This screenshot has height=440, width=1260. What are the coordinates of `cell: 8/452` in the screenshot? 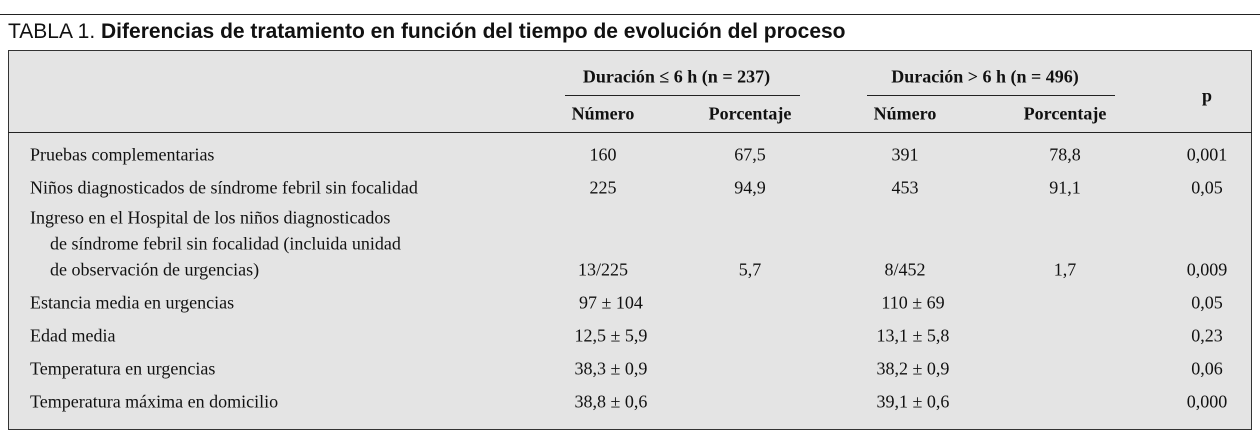 It's located at (905, 269).